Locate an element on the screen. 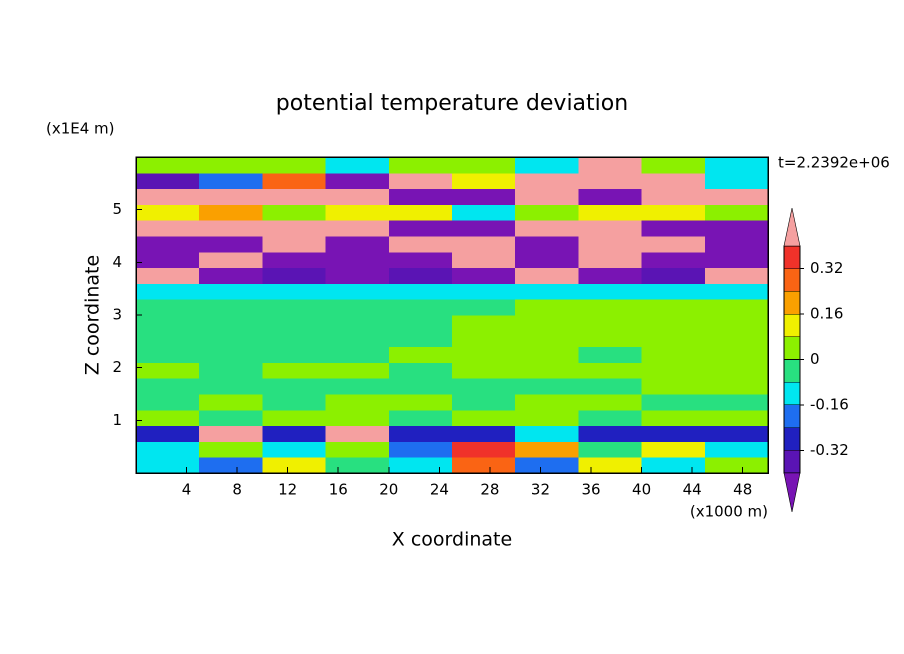  colorbar-label: 0 is located at coordinates (815, 359).